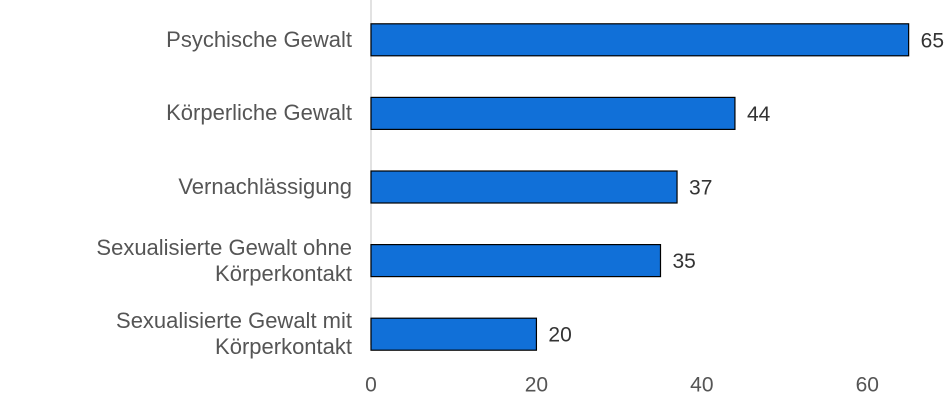 This screenshot has height=406, width=949. What do you see at coordinates (701, 385) in the screenshot?
I see `x-tick-label: 40` at bounding box center [701, 385].